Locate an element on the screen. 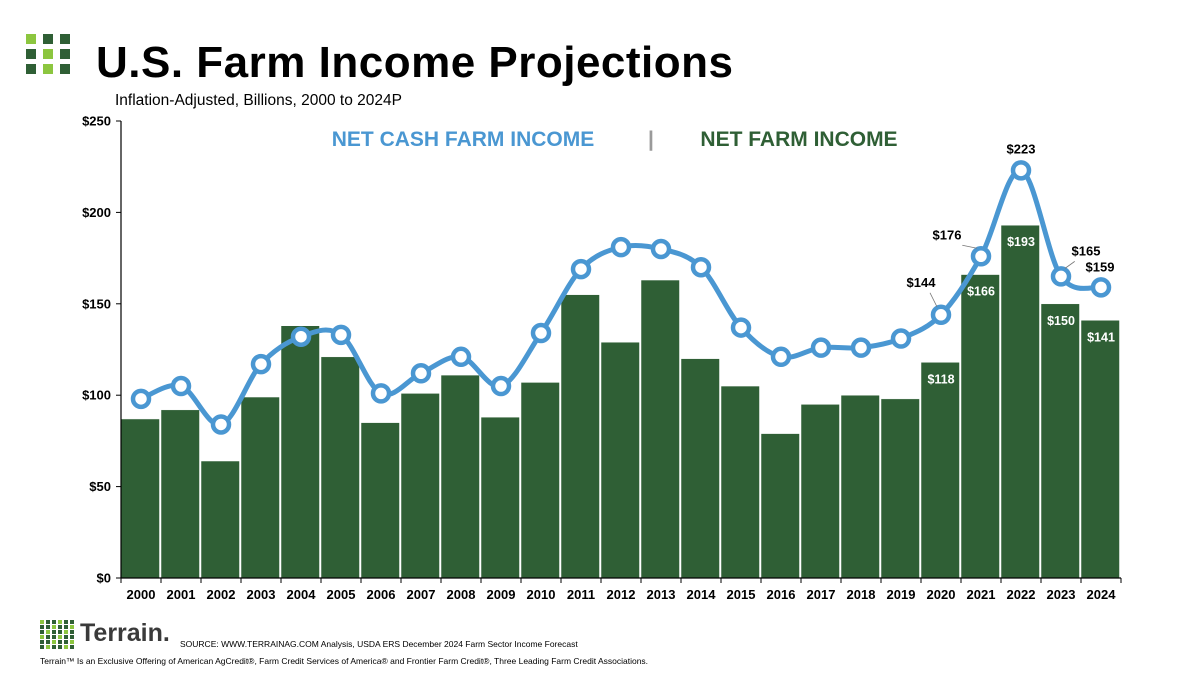 Image resolution: width=1200 pixels, height=675 pixels. x-tick-label: 2002 is located at coordinates (221, 594).